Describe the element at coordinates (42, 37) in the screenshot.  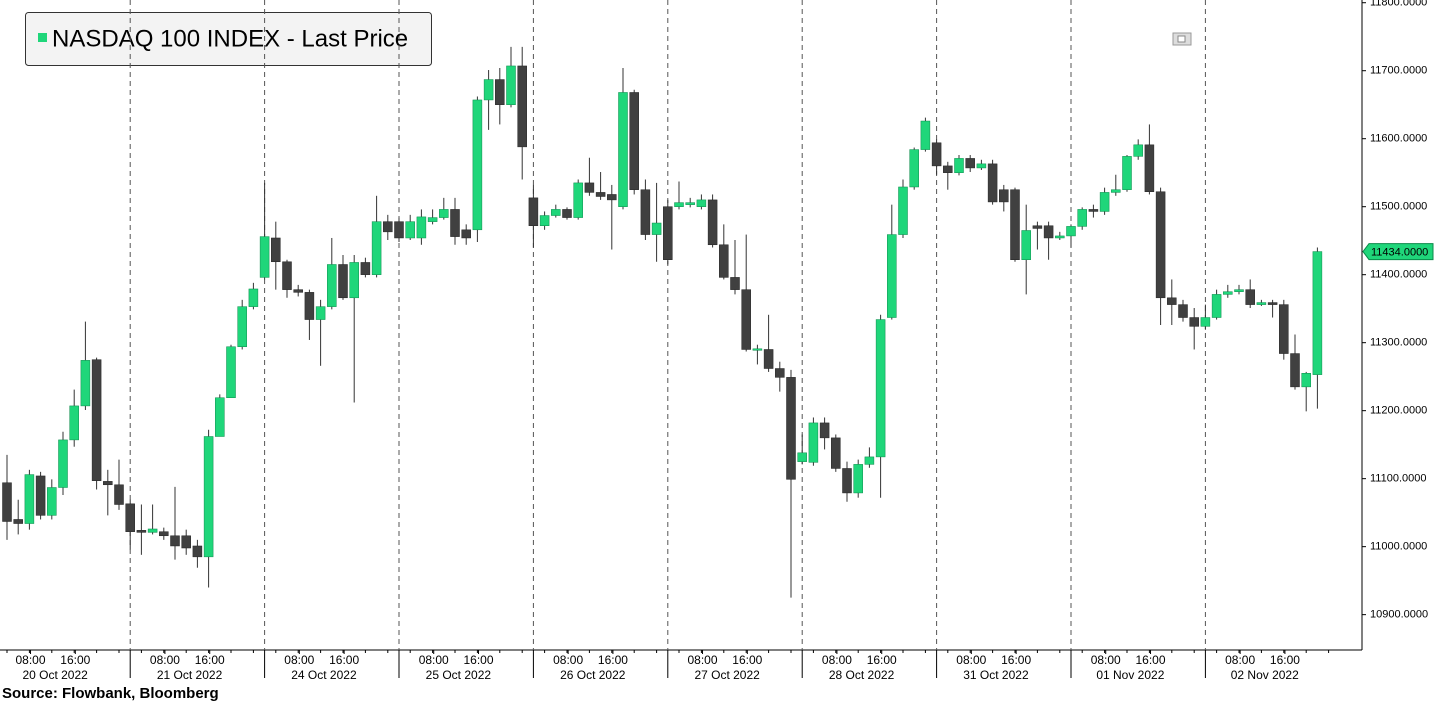
I see `legend-swatch` at that location.